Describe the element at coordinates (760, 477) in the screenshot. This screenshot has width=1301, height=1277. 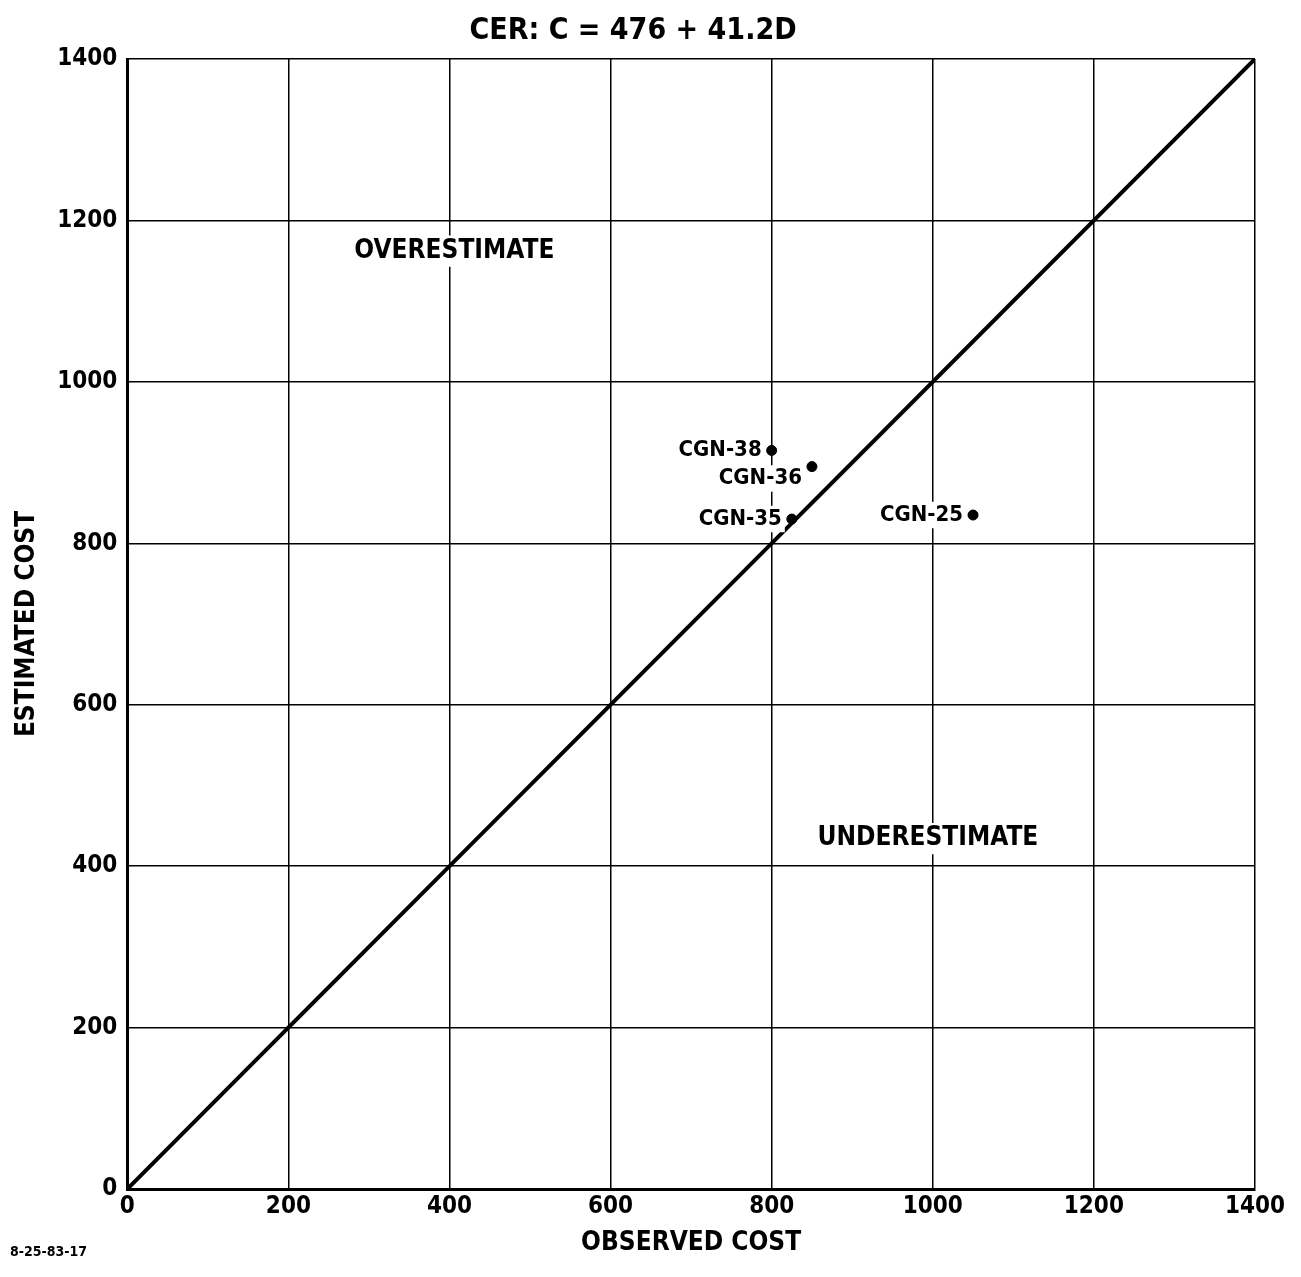
I see `annotation: CGN-36` at that location.